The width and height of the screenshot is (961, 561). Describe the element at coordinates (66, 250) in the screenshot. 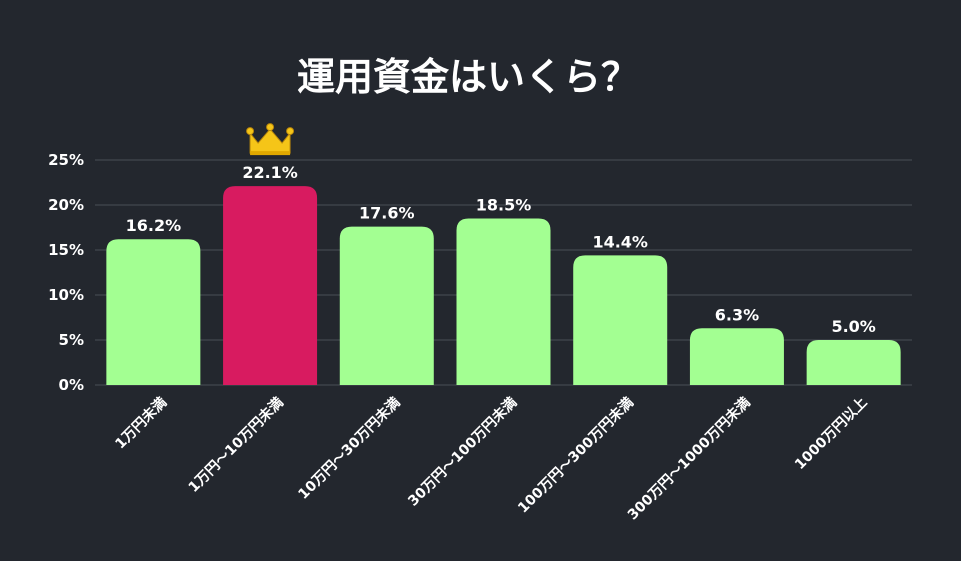

I see `y-tick-label: 15%` at that location.